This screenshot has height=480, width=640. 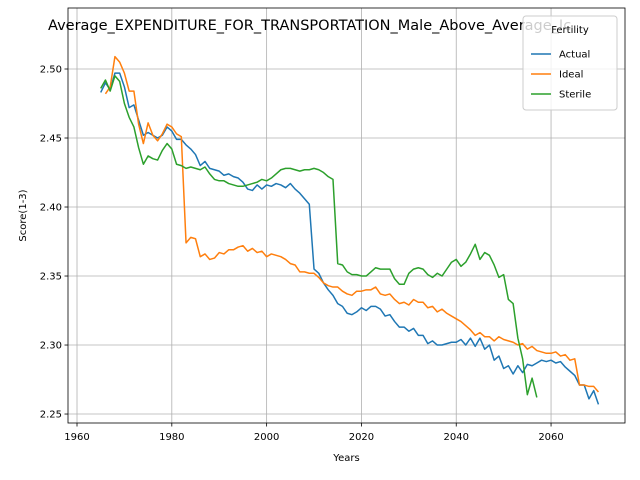 I want to click on x-tick-label: 2060, so click(x=550, y=437).